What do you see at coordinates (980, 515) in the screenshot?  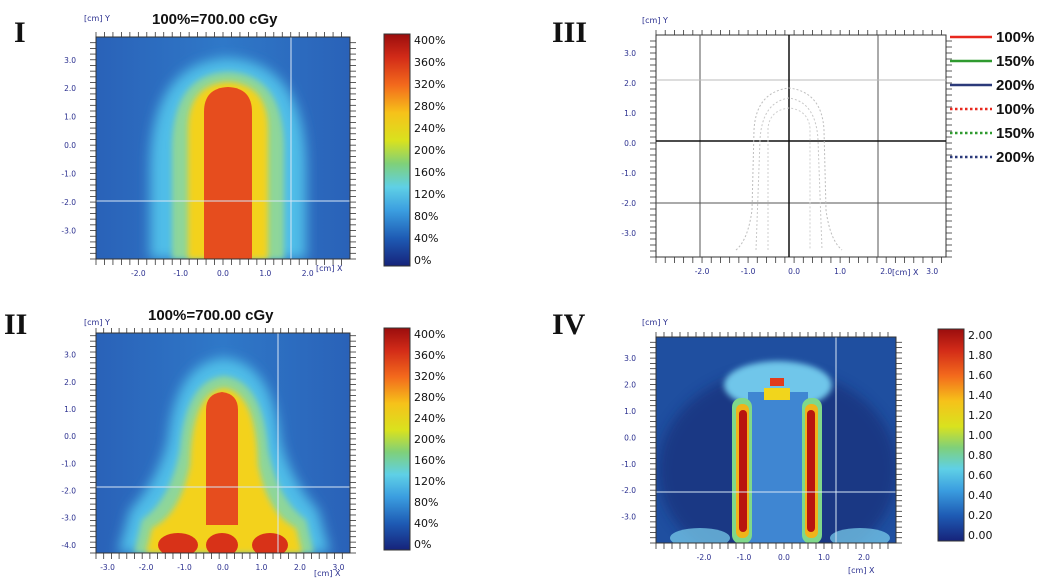 I see `colorbar-label: 0.20` at bounding box center [980, 515].